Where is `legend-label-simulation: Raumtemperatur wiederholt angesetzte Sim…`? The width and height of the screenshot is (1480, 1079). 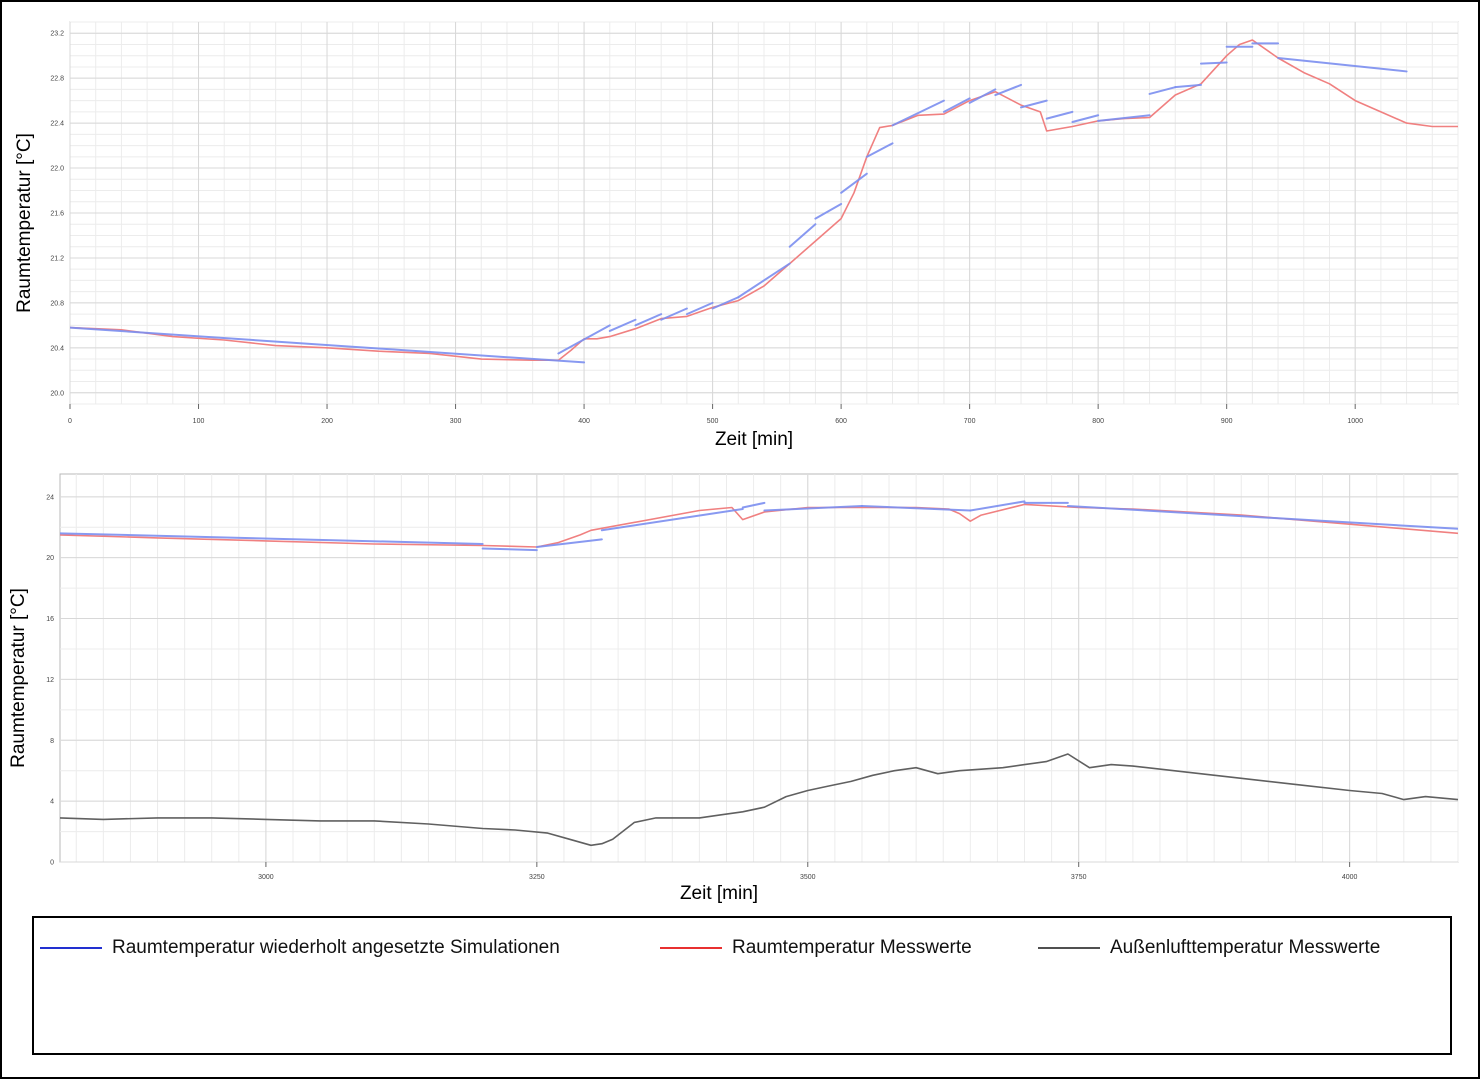 legend-label-simulation: Raumtemperatur wiederholt angesetzte Sim… is located at coordinates (336, 947).